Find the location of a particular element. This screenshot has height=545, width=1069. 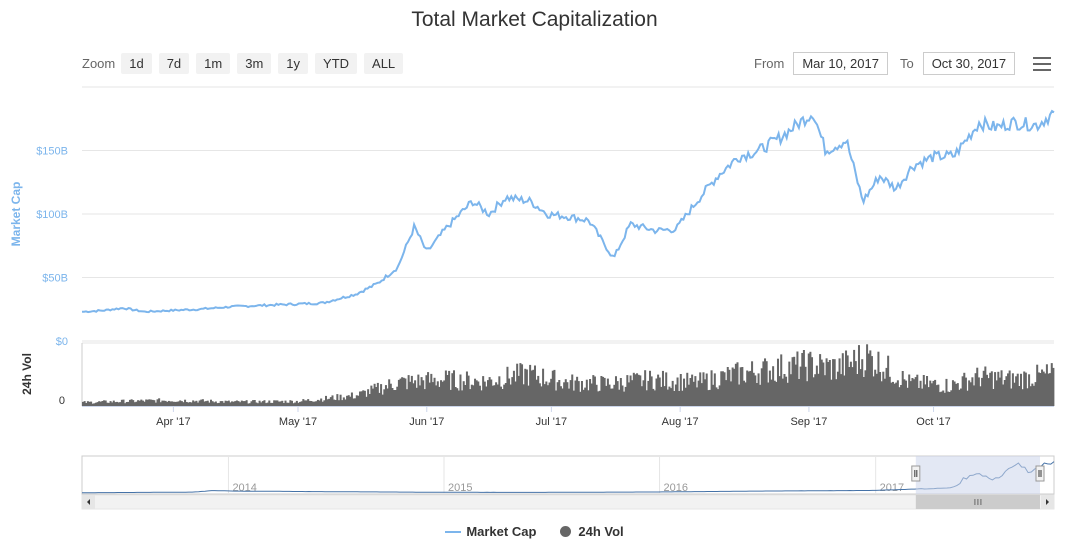

zoom-ytd-button: YTD is located at coordinates (336, 63).